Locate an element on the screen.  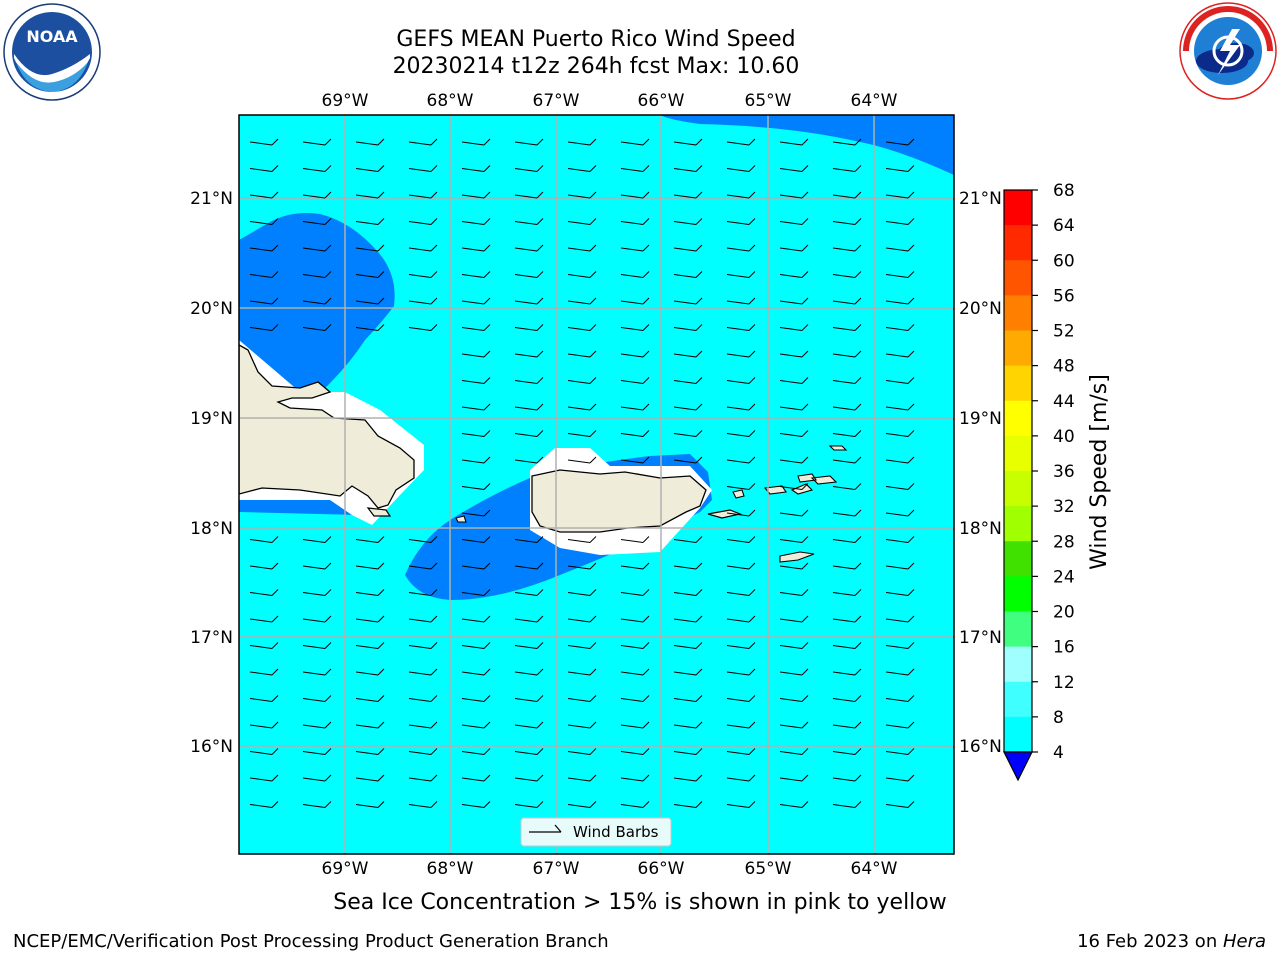
colorbar-tick-label: 64 is located at coordinates (1064, 226).